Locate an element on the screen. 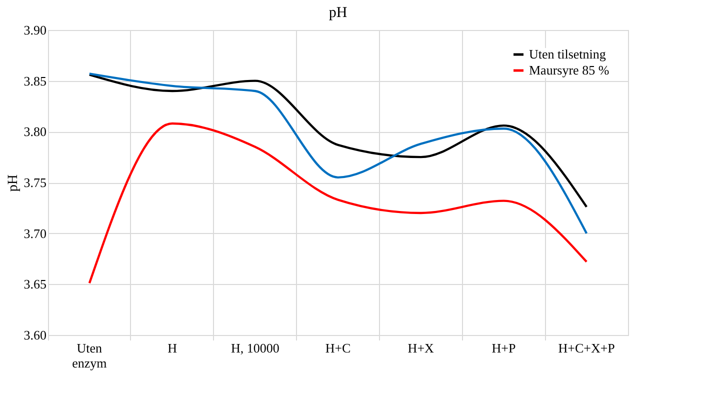 The image size is (710, 415). y-tick-label: 3.70 is located at coordinates (35, 233).